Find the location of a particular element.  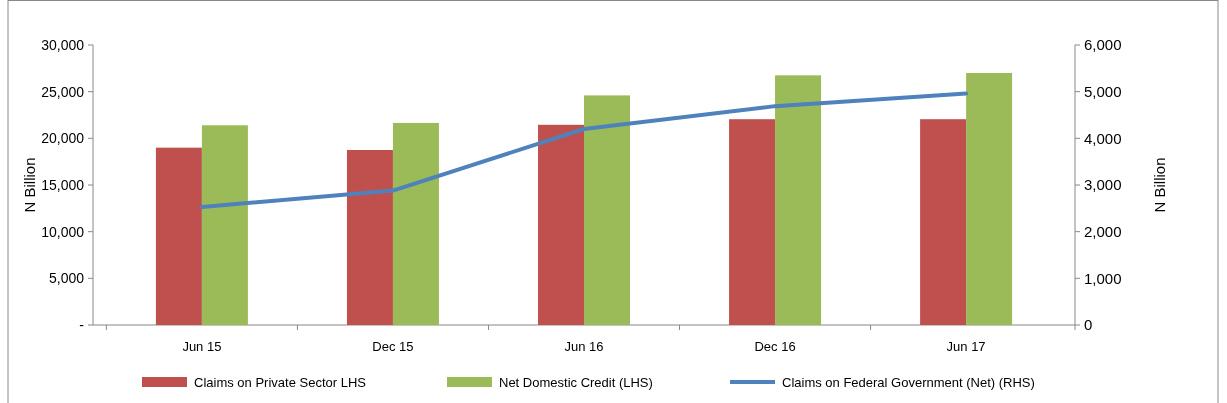

y2-axis-title: N Billion is located at coordinates (1159, 185).